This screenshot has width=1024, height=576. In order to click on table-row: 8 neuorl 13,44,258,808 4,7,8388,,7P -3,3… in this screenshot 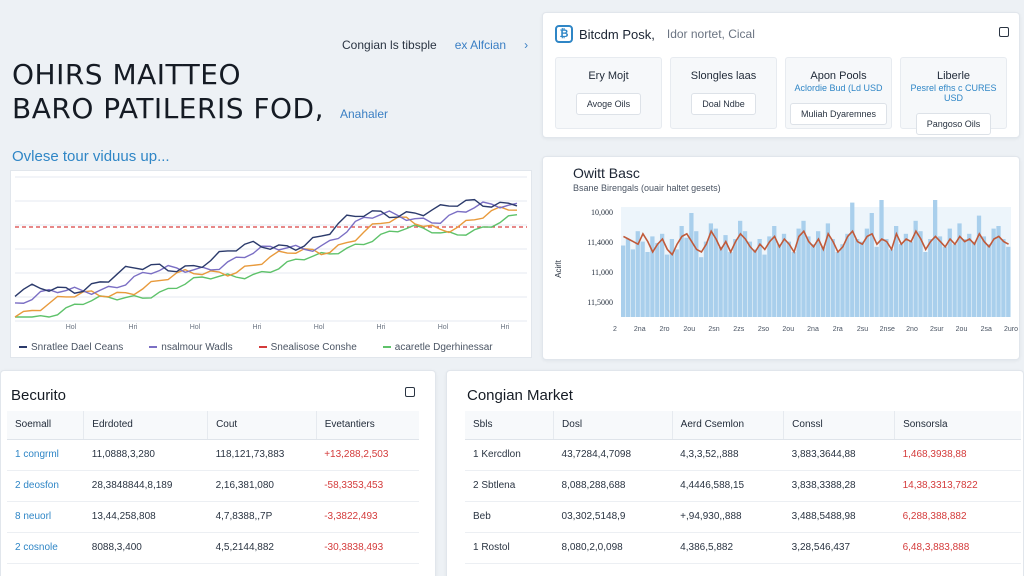, I will do `click(213, 517)`.